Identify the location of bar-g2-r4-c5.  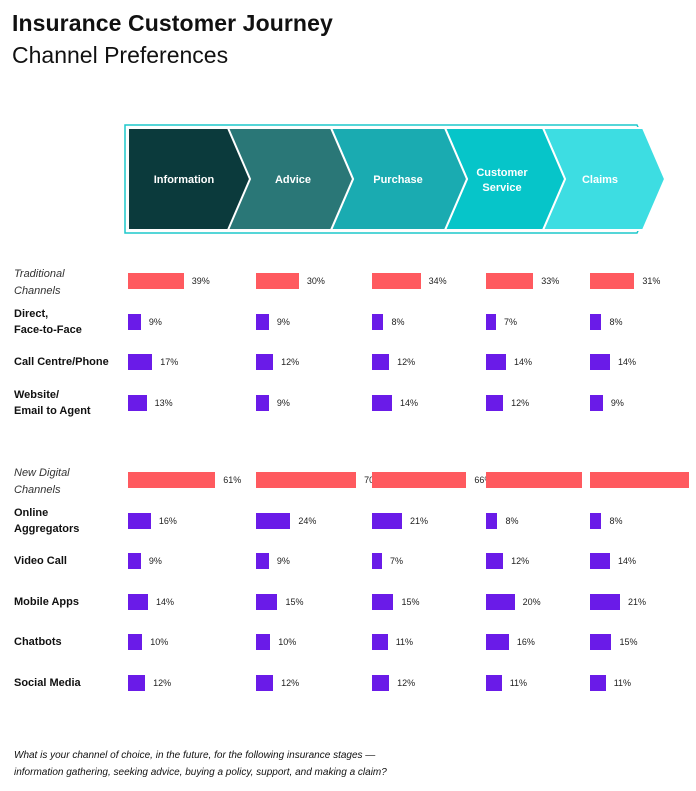
(601, 642).